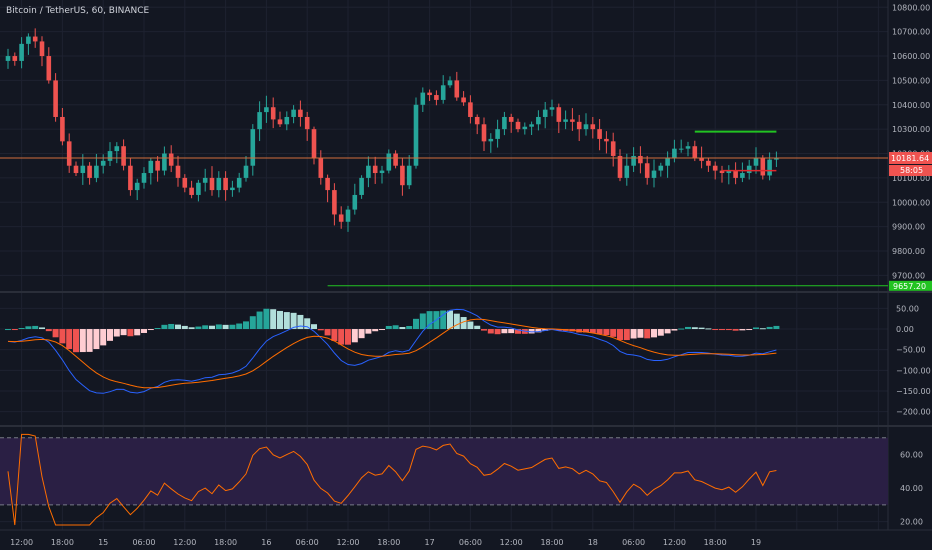 This screenshot has height=550, width=932. Describe the element at coordinates (910, 158) in the screenshot. I see `last-price-label: 10181.64` at that location.